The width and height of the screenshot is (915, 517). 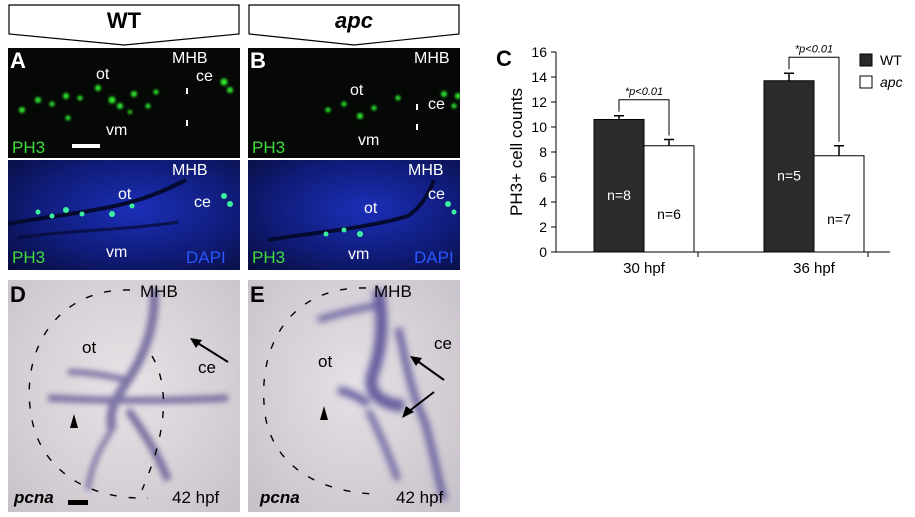 I want to click on y-tick-label: 16, so click(x=539, y=52).